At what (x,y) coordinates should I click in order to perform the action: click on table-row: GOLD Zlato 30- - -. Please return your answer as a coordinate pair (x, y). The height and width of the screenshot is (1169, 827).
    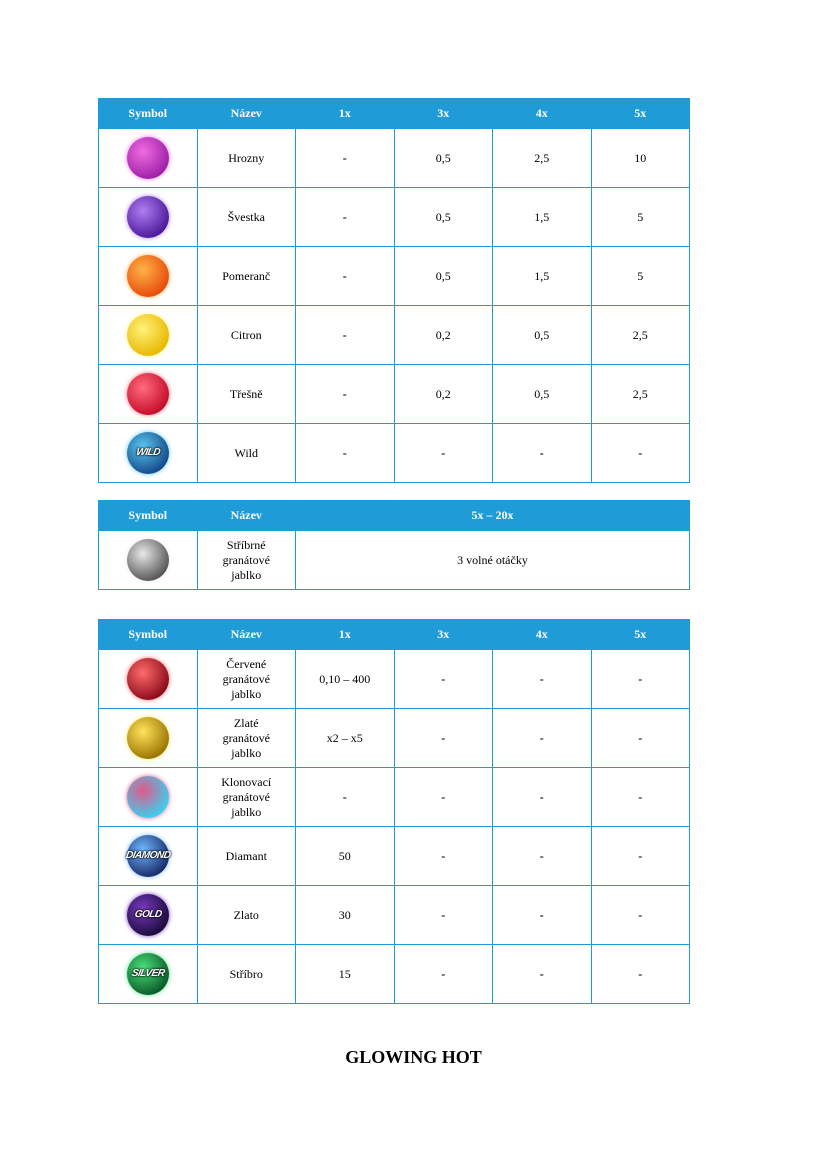
    Looking at the image, I should click on (394, 915).